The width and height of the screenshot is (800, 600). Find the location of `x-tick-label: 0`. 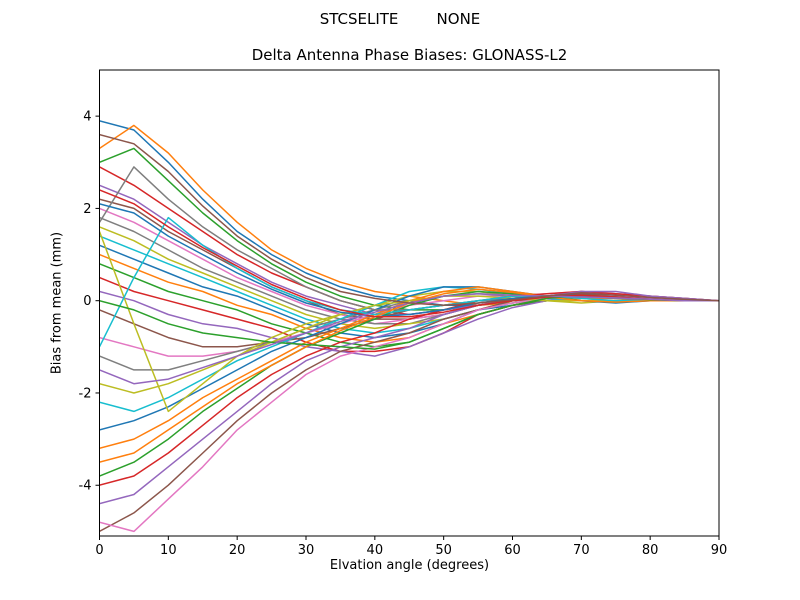

x-tick-label: 0 is located at coordinates (99, 550).